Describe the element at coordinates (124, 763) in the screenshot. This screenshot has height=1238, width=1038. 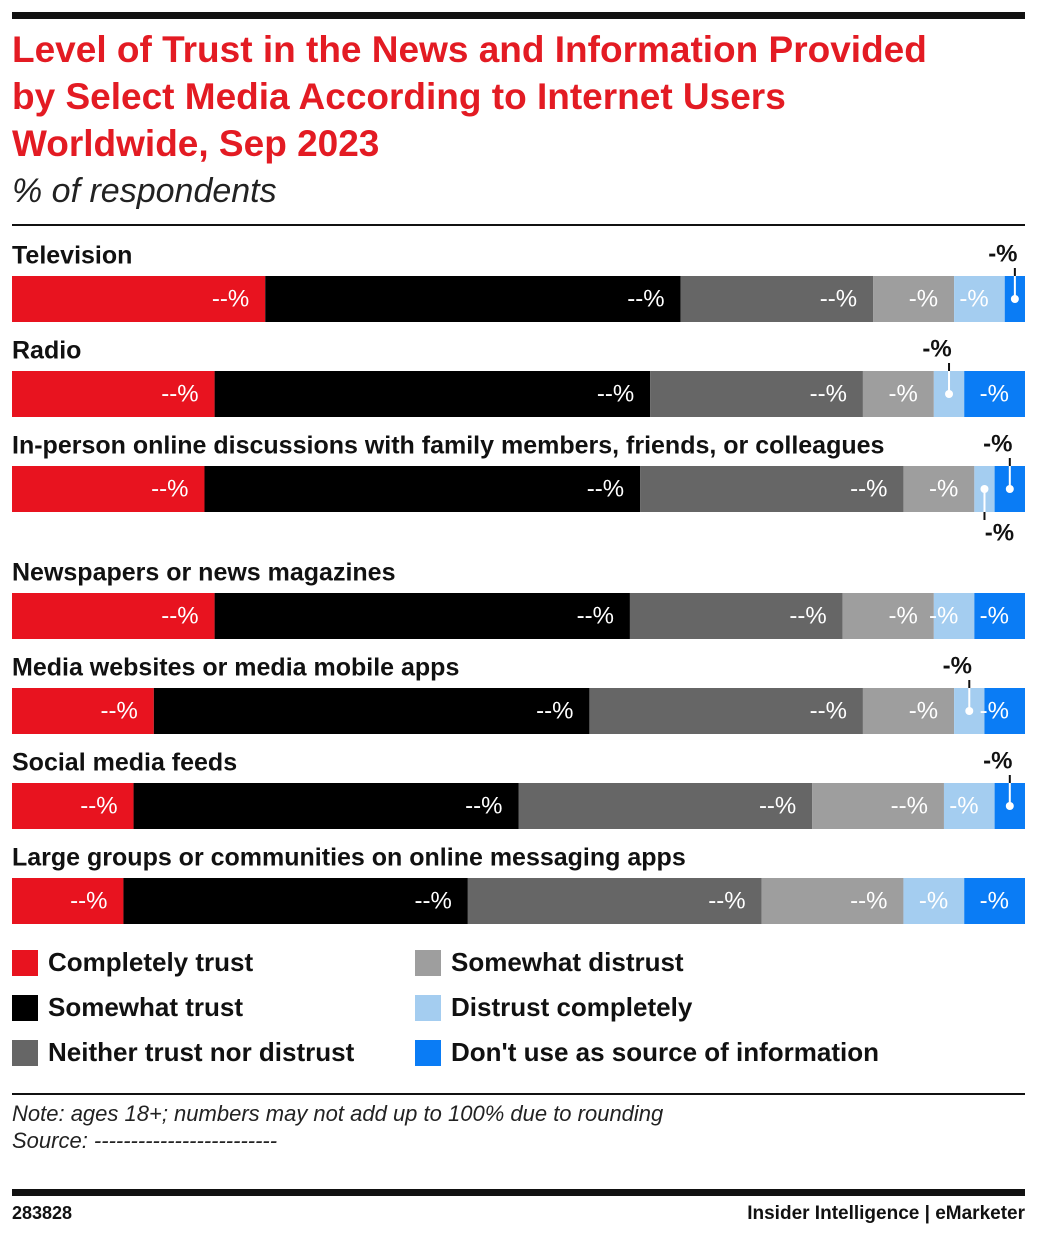
I see `category-label: Social media feeds` at that location.